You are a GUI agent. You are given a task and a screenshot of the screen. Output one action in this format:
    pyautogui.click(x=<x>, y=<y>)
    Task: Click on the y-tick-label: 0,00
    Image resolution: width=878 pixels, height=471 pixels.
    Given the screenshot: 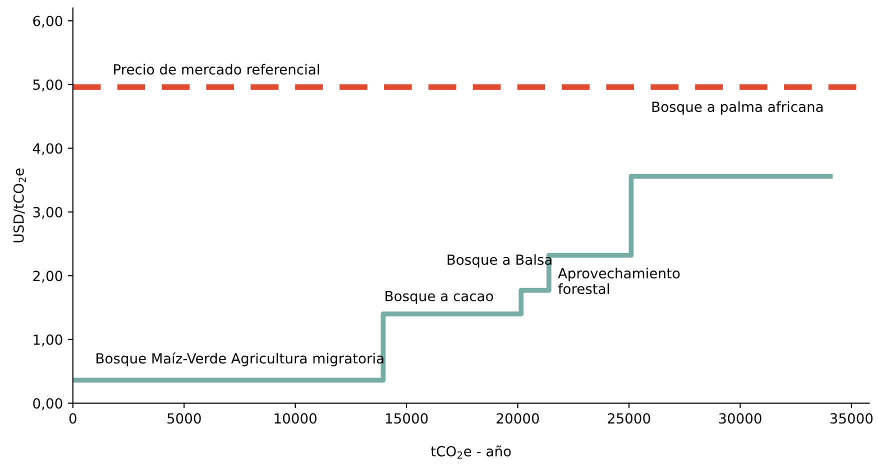 What is the action you would take?
    pyautogui.click(x=47, y=404)
    